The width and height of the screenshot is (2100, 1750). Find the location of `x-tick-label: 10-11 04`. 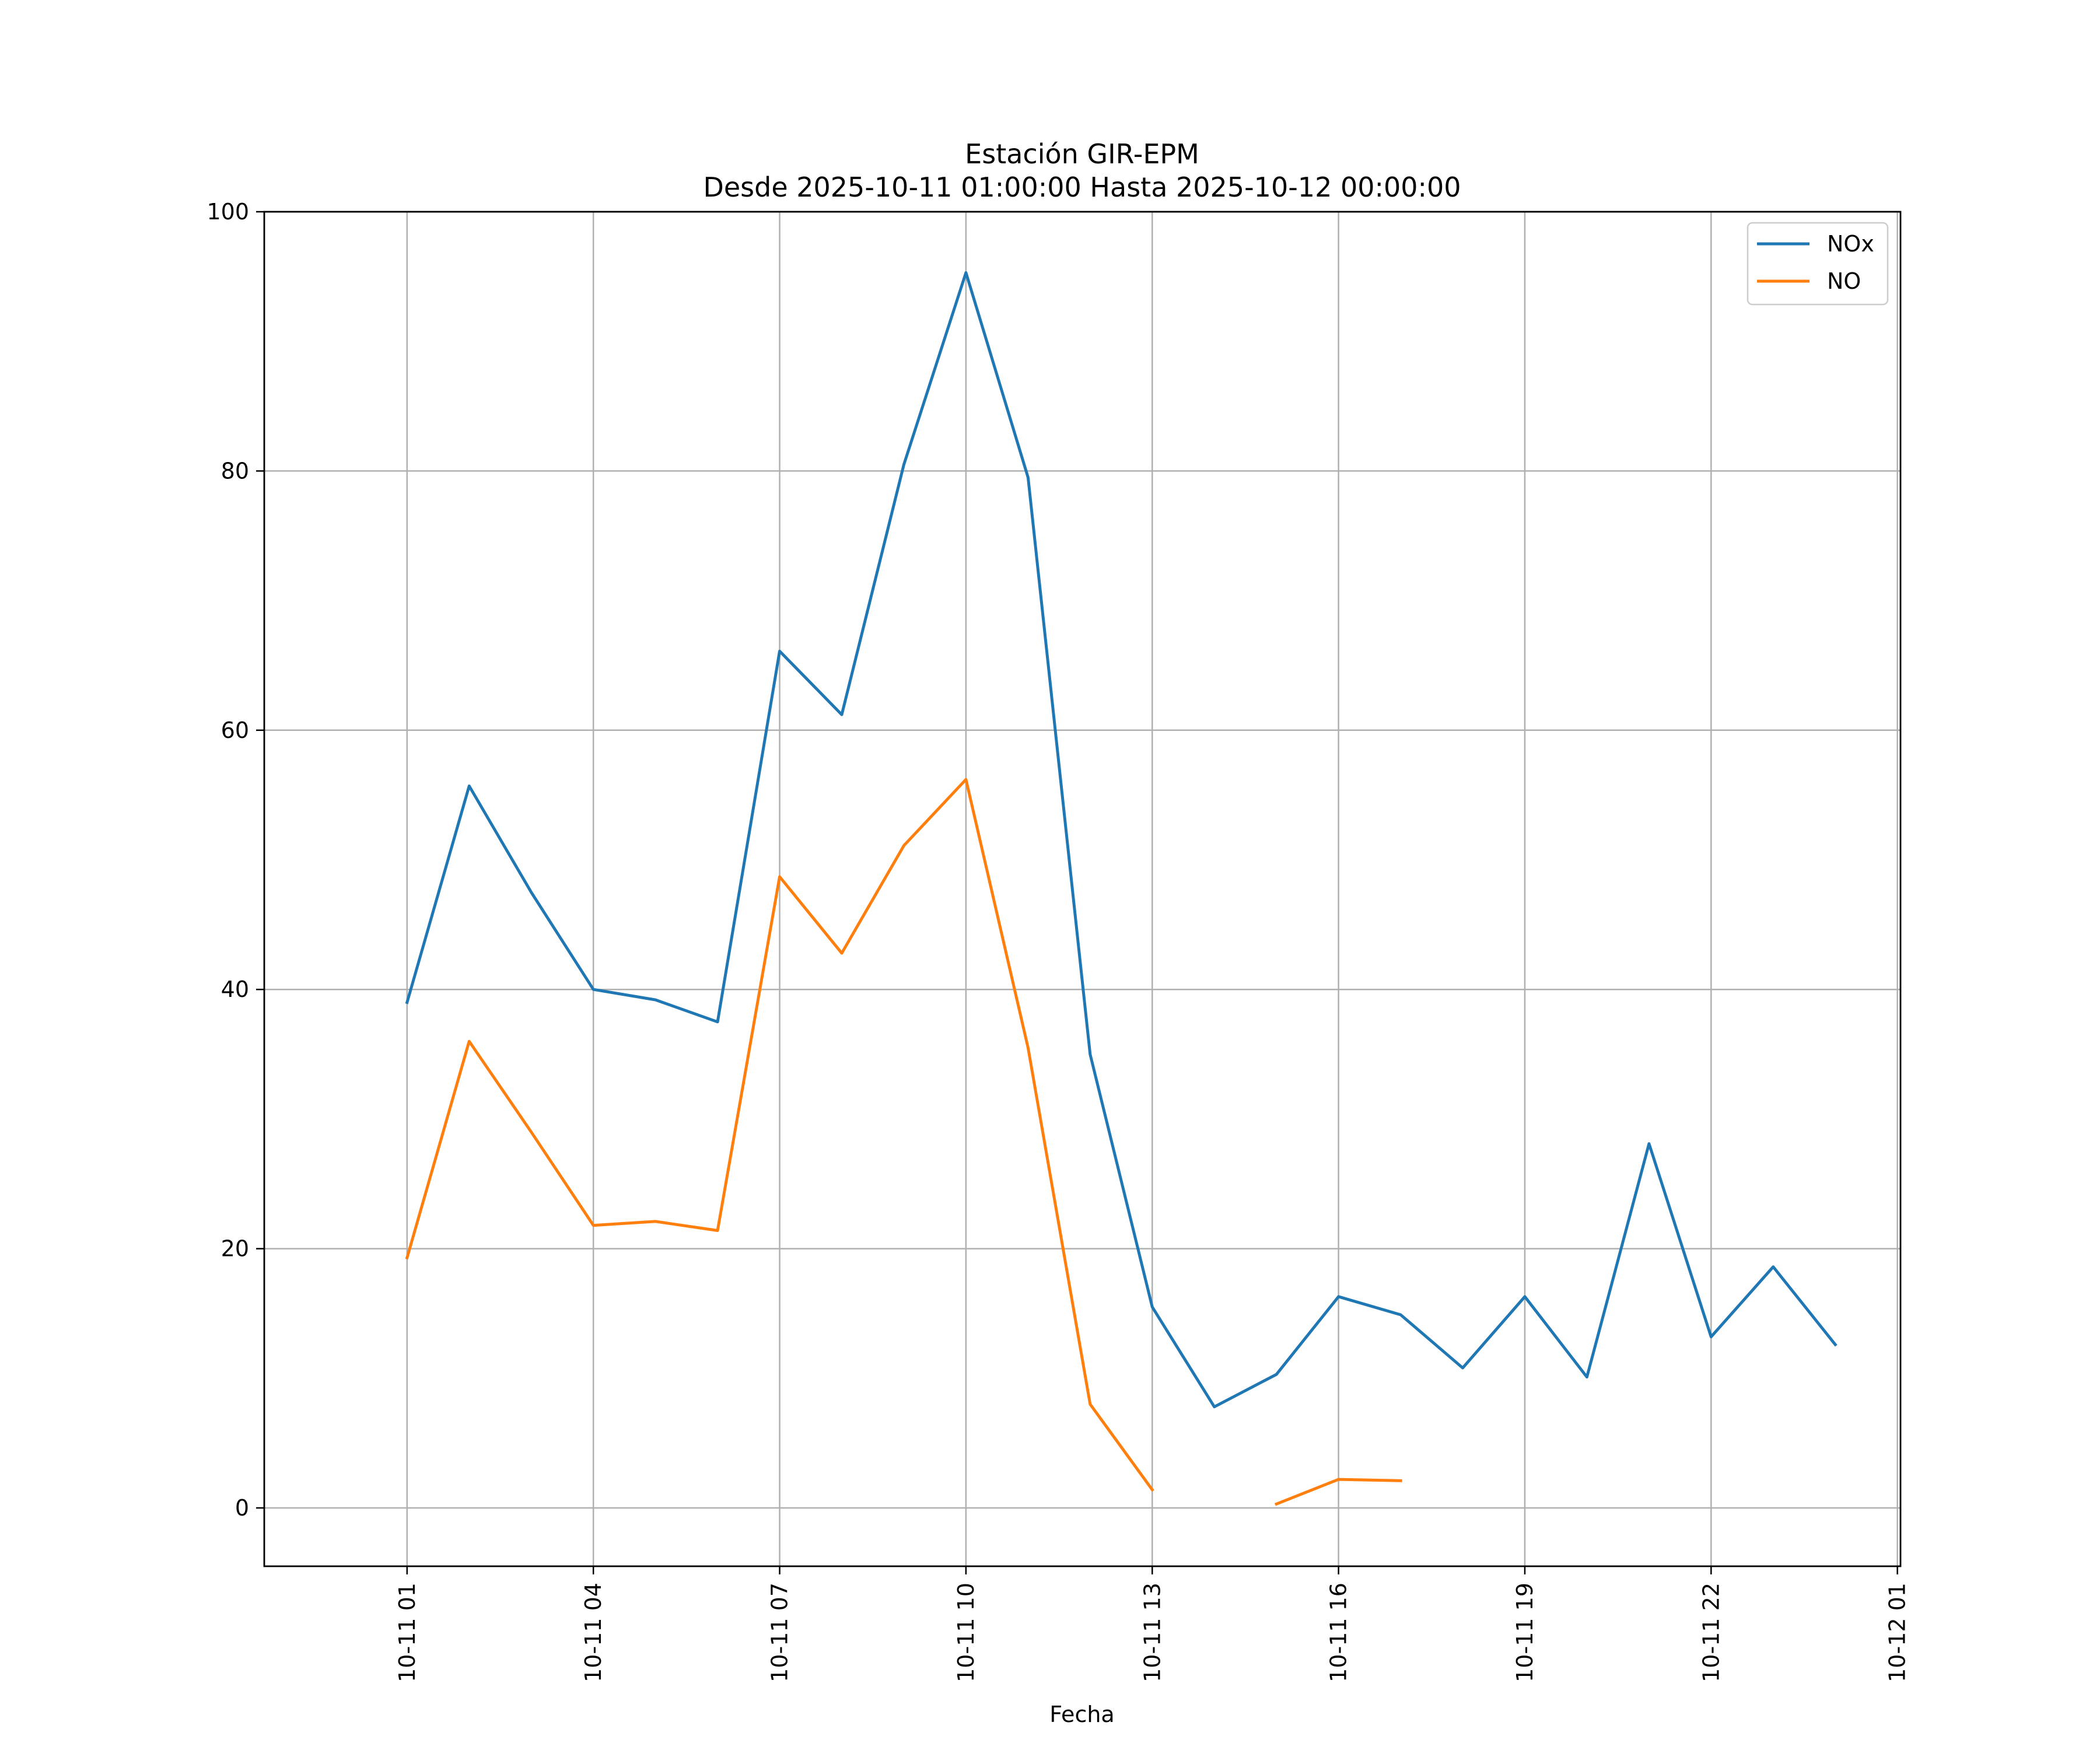

x-tick-label: 10-11 04 is located at coordinates (593, 1632).